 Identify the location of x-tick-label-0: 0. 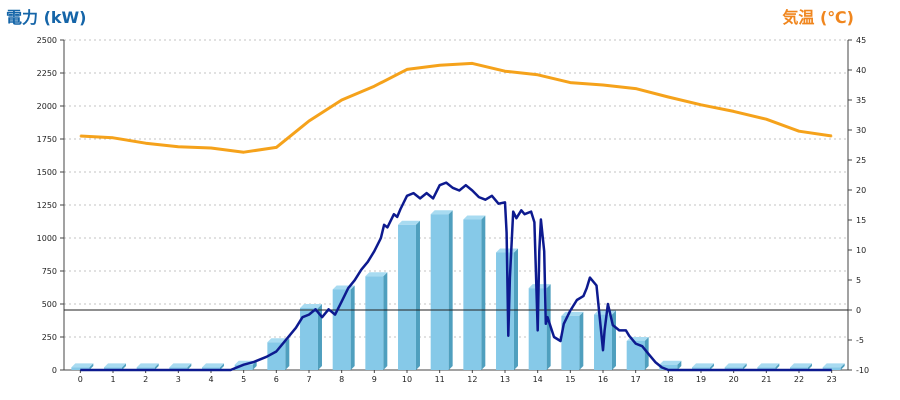
(80, 379).